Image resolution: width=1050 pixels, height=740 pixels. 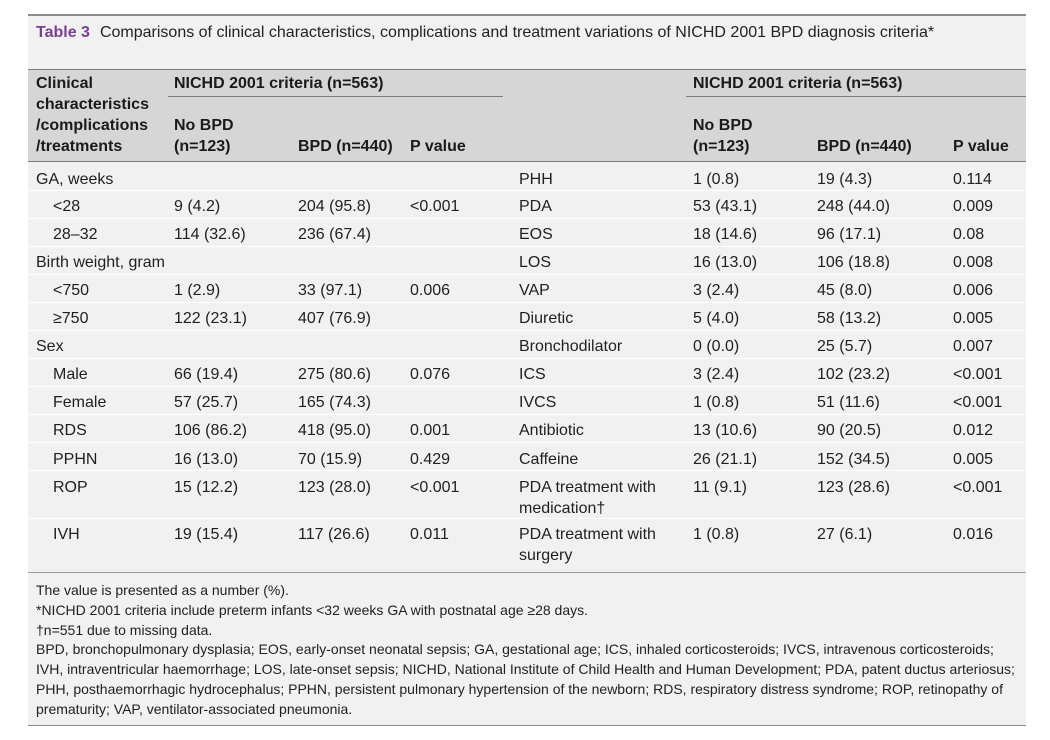 I want to click on cell-bpd: 106 (18.8), so click(x=853, y=262).